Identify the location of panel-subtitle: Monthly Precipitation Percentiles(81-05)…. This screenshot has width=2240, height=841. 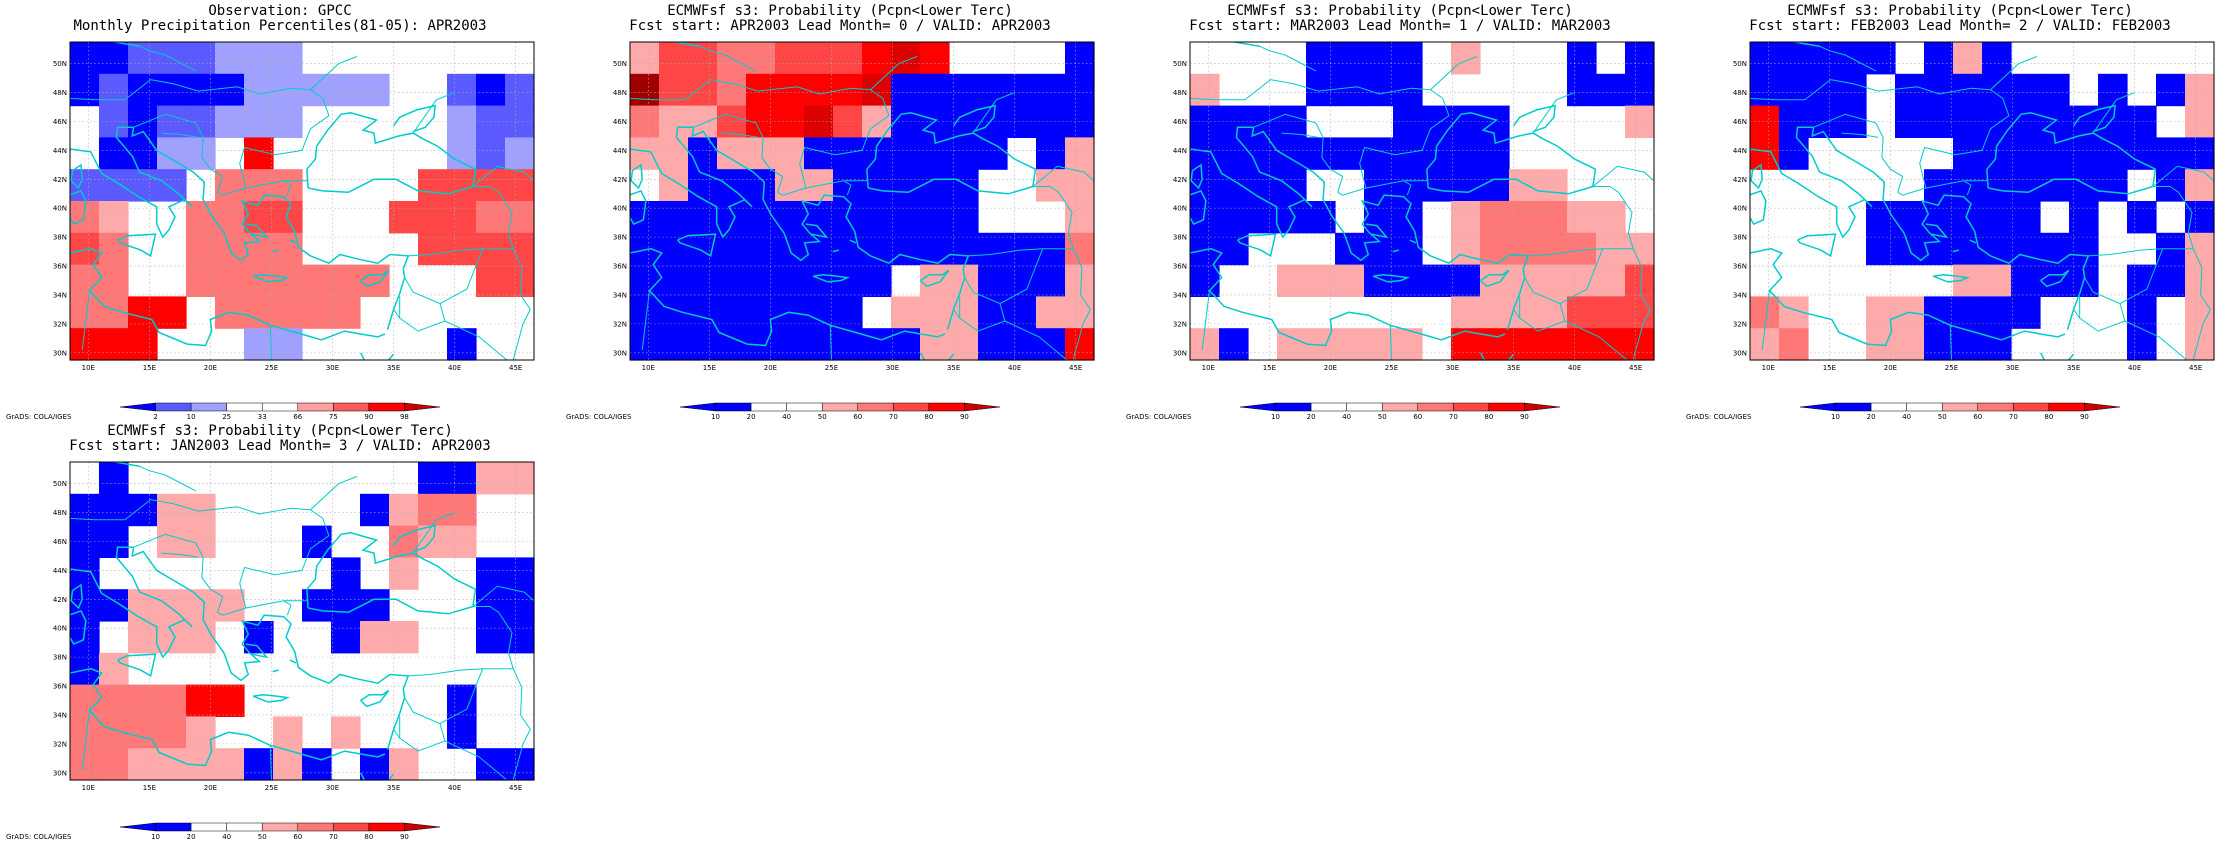
(280, 26).